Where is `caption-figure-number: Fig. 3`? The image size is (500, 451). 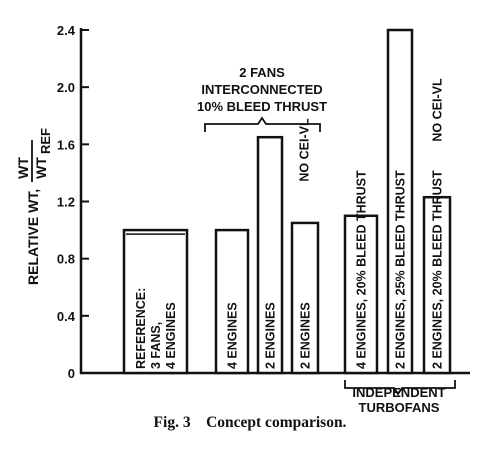
caption-figure-number: Fig. 3 is located at coordinates (172, 422).